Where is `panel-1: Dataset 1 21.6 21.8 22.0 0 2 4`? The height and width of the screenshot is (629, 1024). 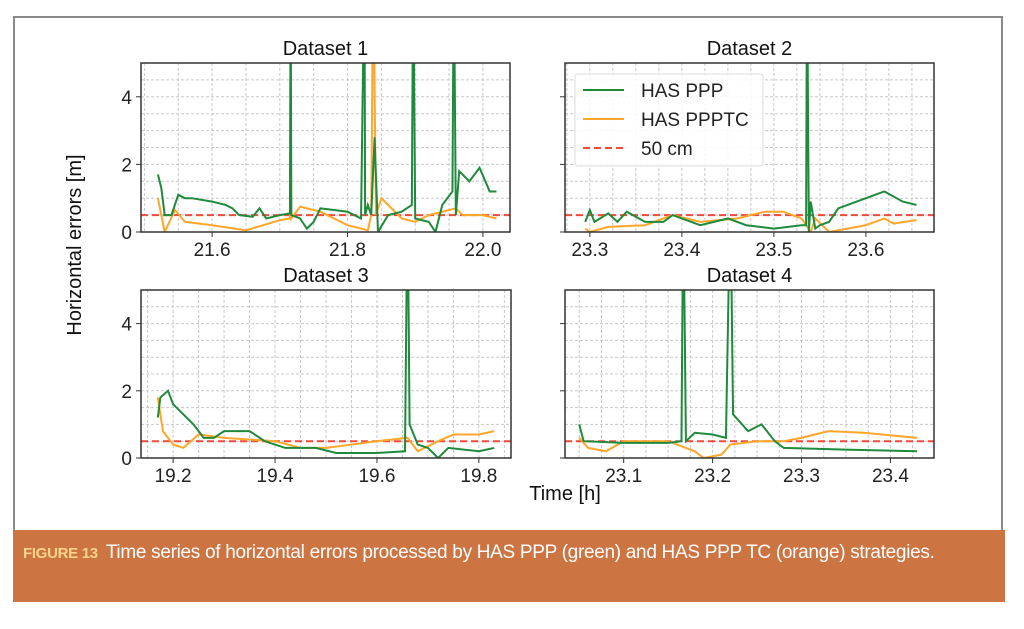
panel-1: Dataset 1 21.6 21.8 22.0 0 2 4 is located at coordinates (316, 149).